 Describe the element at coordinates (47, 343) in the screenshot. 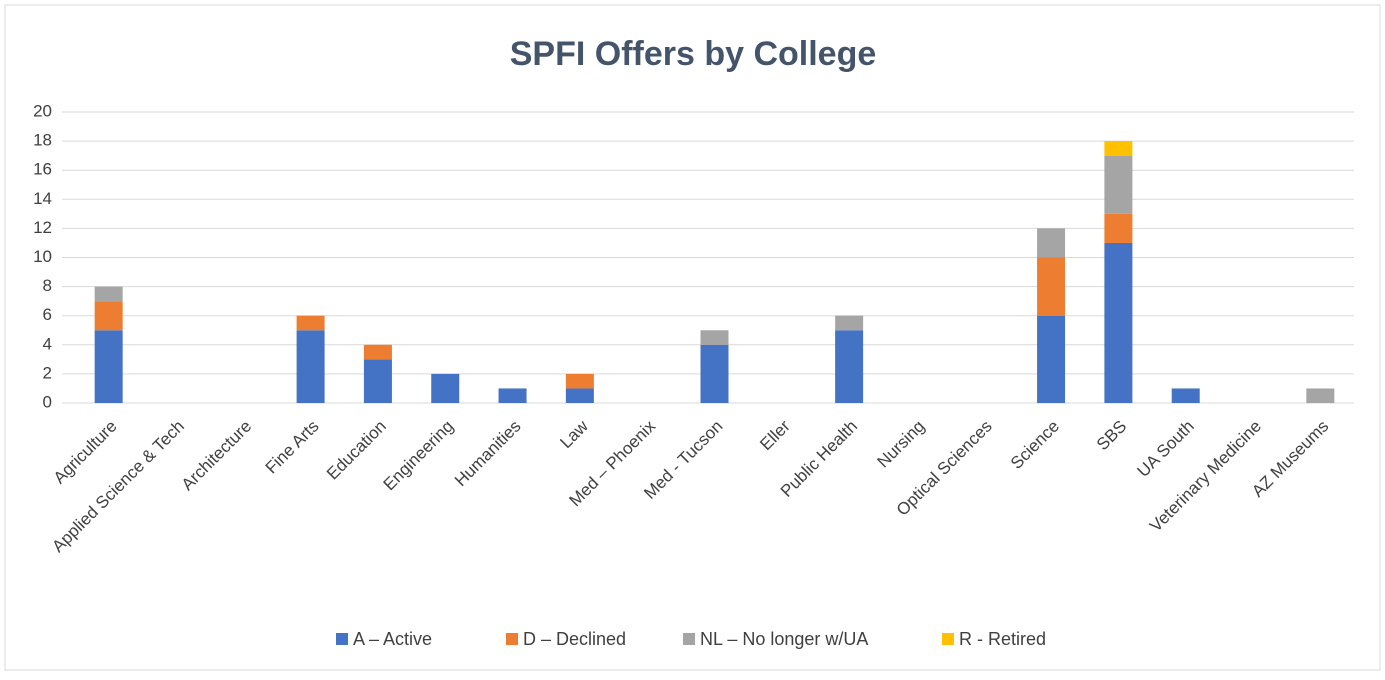

I see `y-tick-label: 4` at that location.